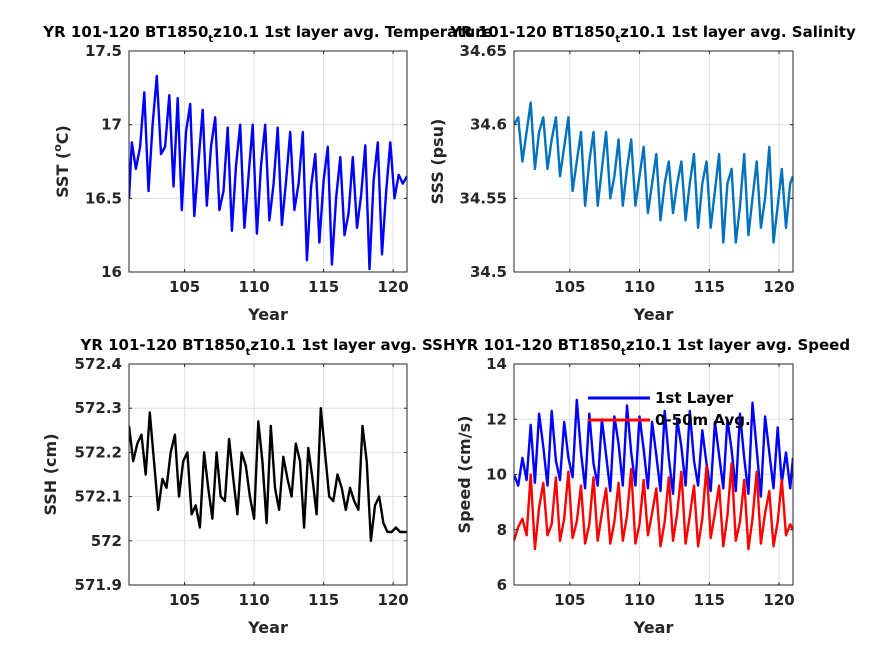  What do you see at coordinates (103, 198) in the screenshot?
I see `y-tick-label: 16.5` at bounding box center [103, 198].